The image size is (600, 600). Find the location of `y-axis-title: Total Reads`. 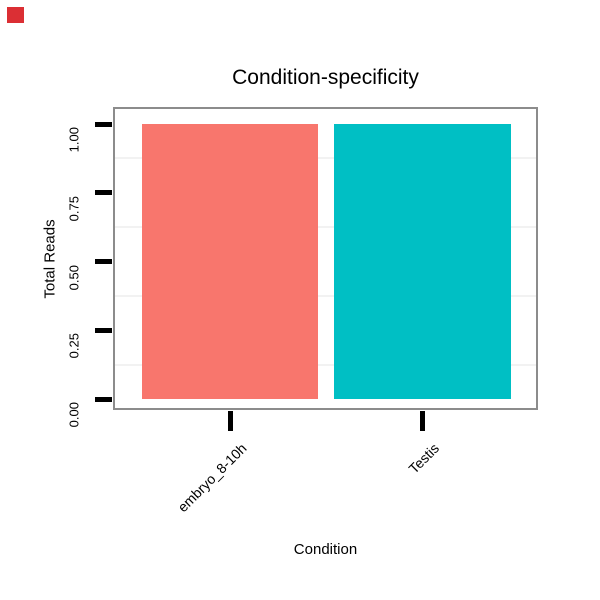

y-axis-title: Total Reads is located at coordinates (50, 259).